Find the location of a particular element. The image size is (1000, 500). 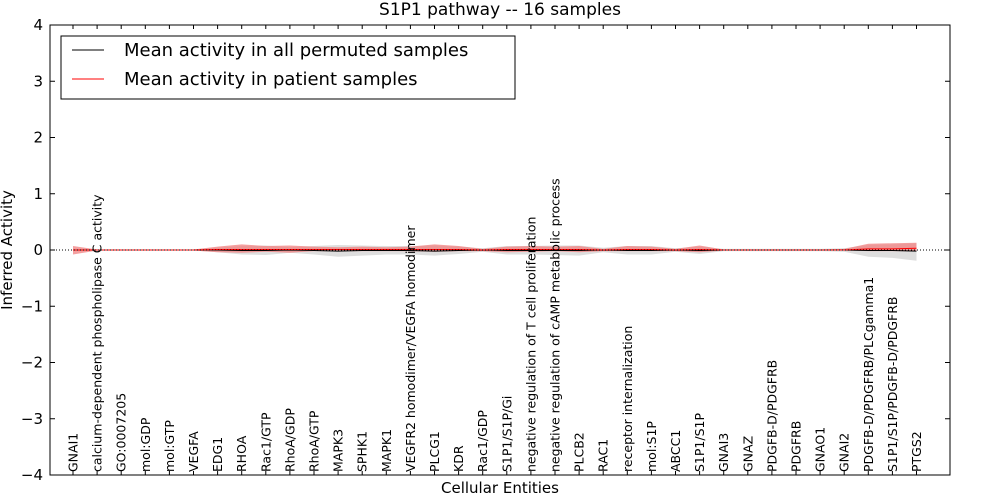

category-label: EDG1 is located at coordinates (217, 454).